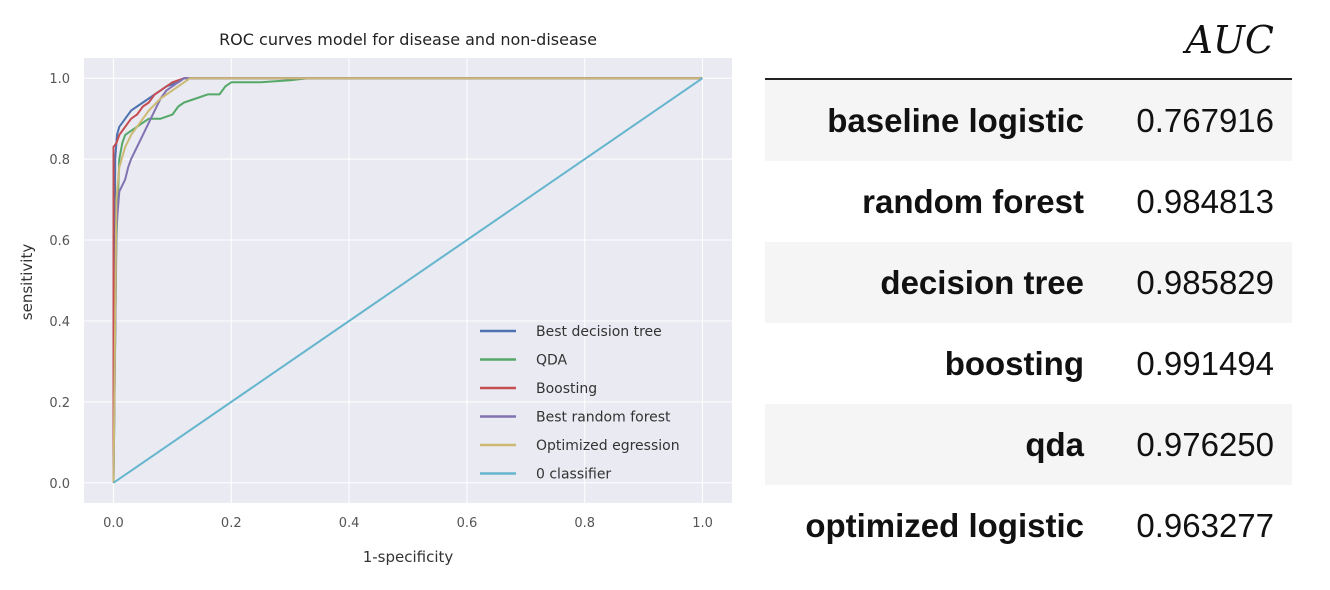 The height and width of the screenshot is (590, 1330). I want to click on table-row: optimized logistic 0.963277, so click(1028, 525).